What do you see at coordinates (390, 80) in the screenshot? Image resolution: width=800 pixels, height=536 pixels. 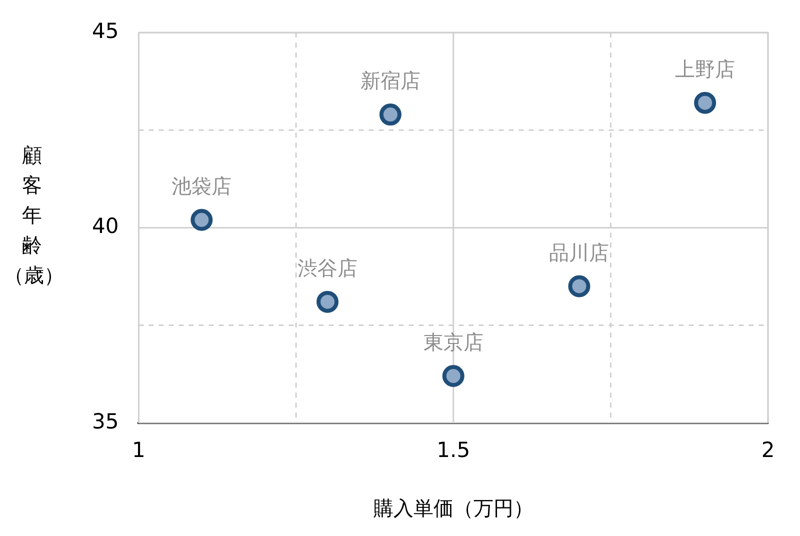 I see `annotation: 新宿店` at bounding box center [390, 80].